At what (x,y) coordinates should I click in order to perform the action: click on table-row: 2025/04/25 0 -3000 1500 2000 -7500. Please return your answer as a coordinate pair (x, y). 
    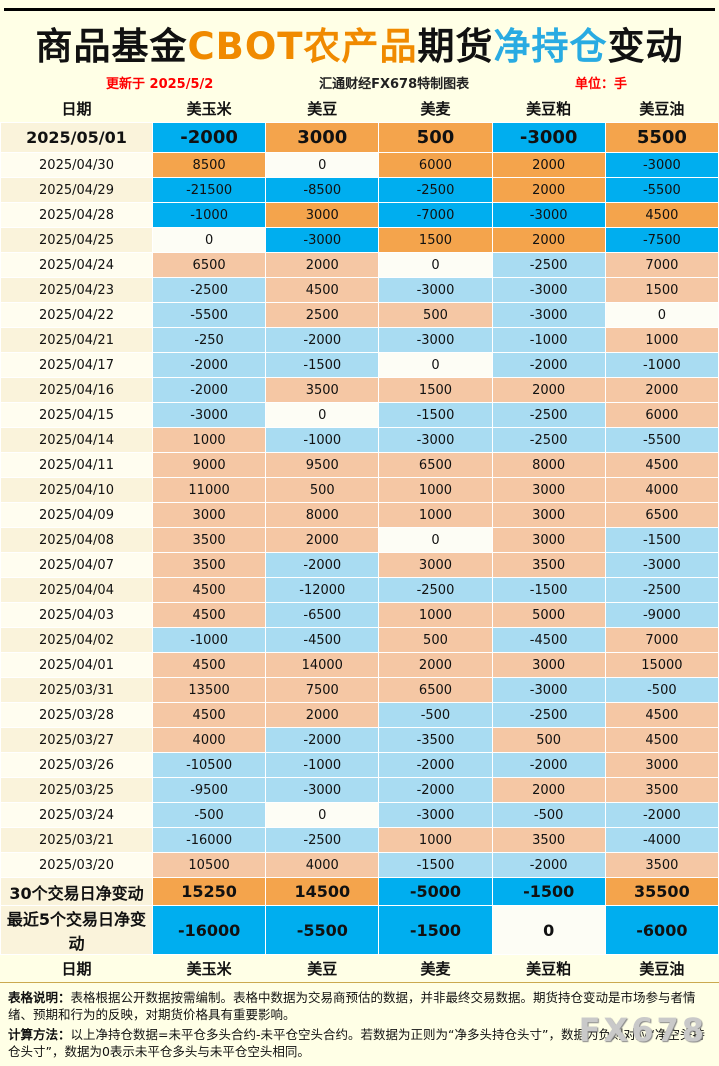
    Looking at the image, I should click on (359, 240).